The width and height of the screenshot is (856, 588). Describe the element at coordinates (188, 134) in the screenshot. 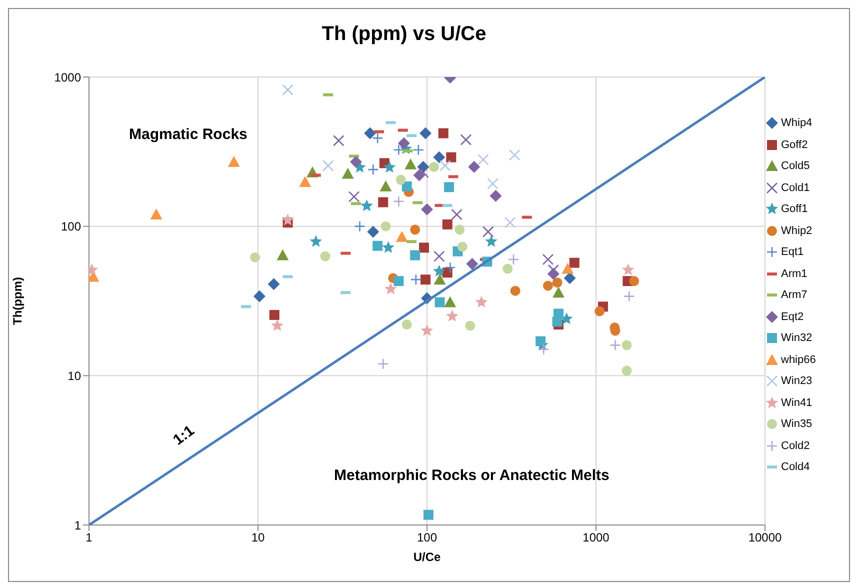

I see `annotation: Magmatic Rocks` at that location.